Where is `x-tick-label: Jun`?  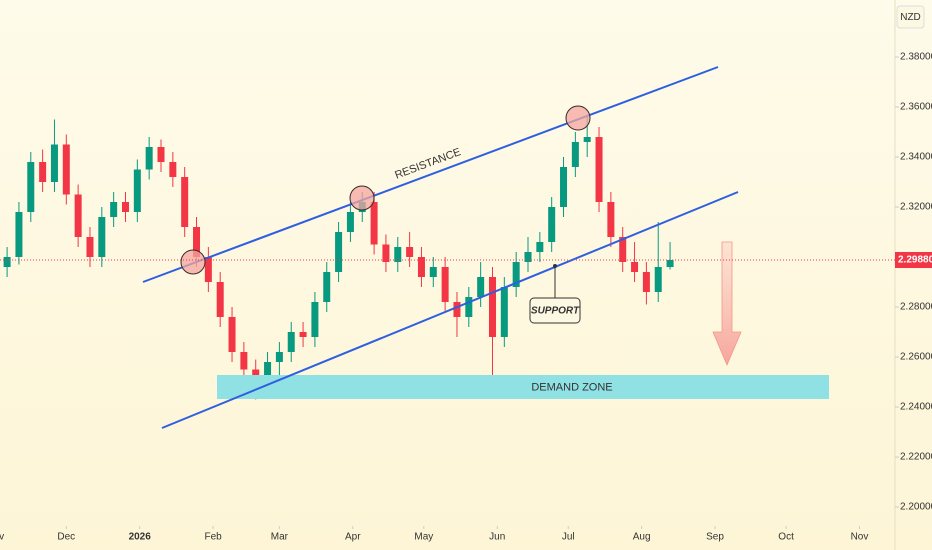
x-tick-label: Jun is located at coordinates (497, 537).